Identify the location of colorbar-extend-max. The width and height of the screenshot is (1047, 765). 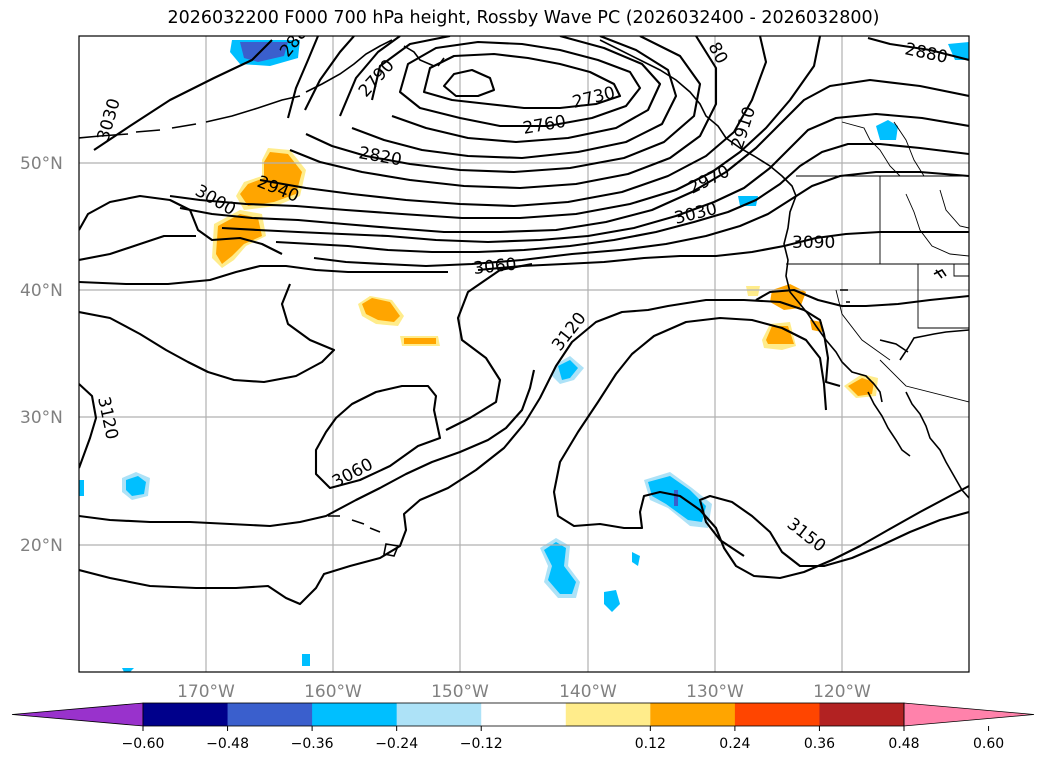
(969, 714).